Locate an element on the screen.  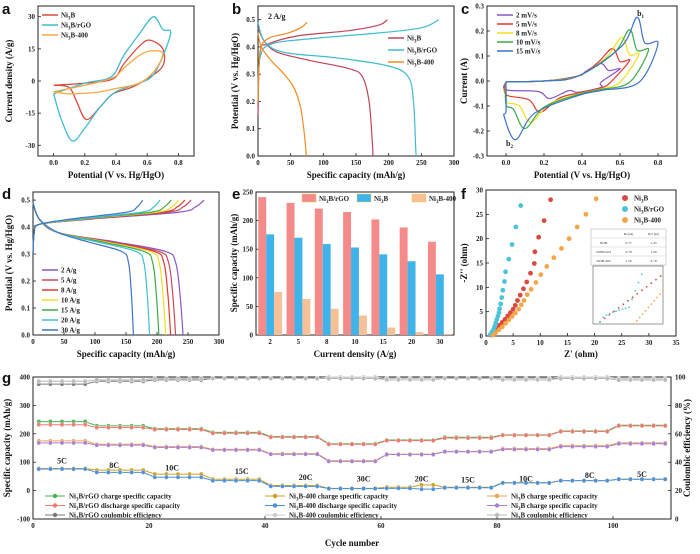
bar-Ni3B/rGO-30 is located at coordinates (431, 288).